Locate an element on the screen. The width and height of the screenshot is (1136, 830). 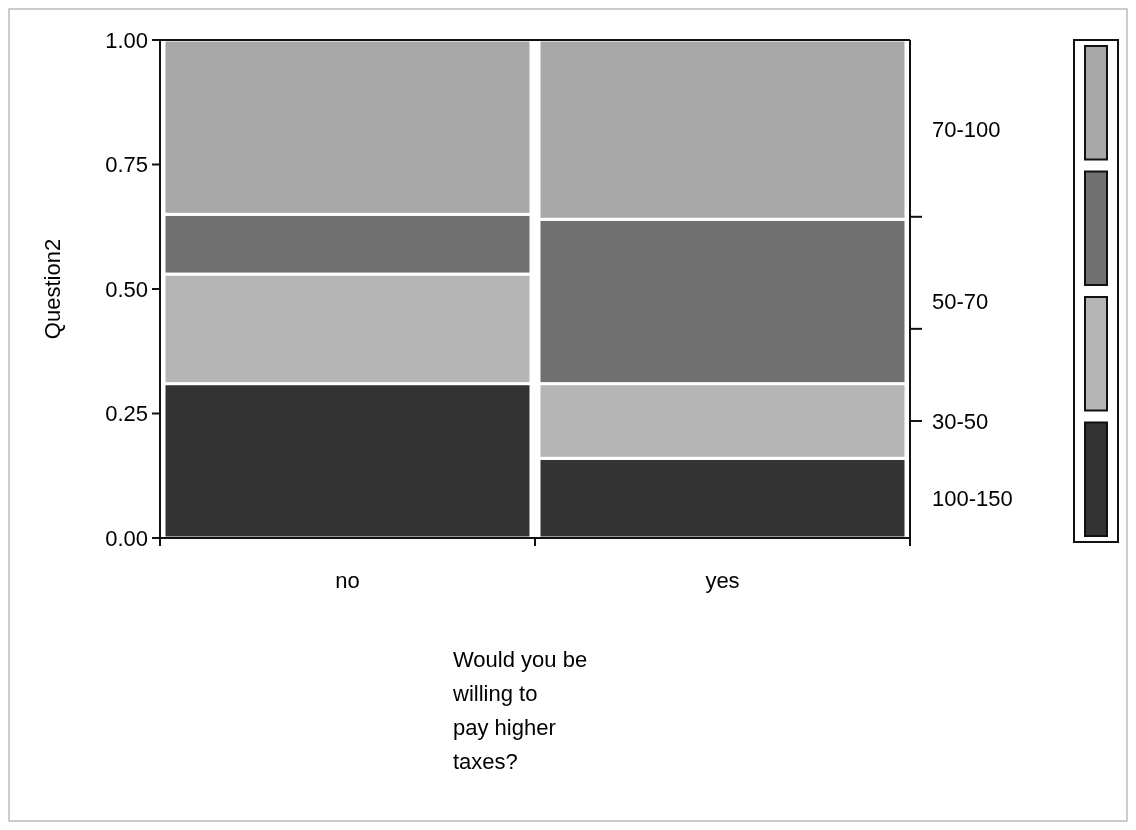
series-label: 70-100 is located at coordinates (966, 130).